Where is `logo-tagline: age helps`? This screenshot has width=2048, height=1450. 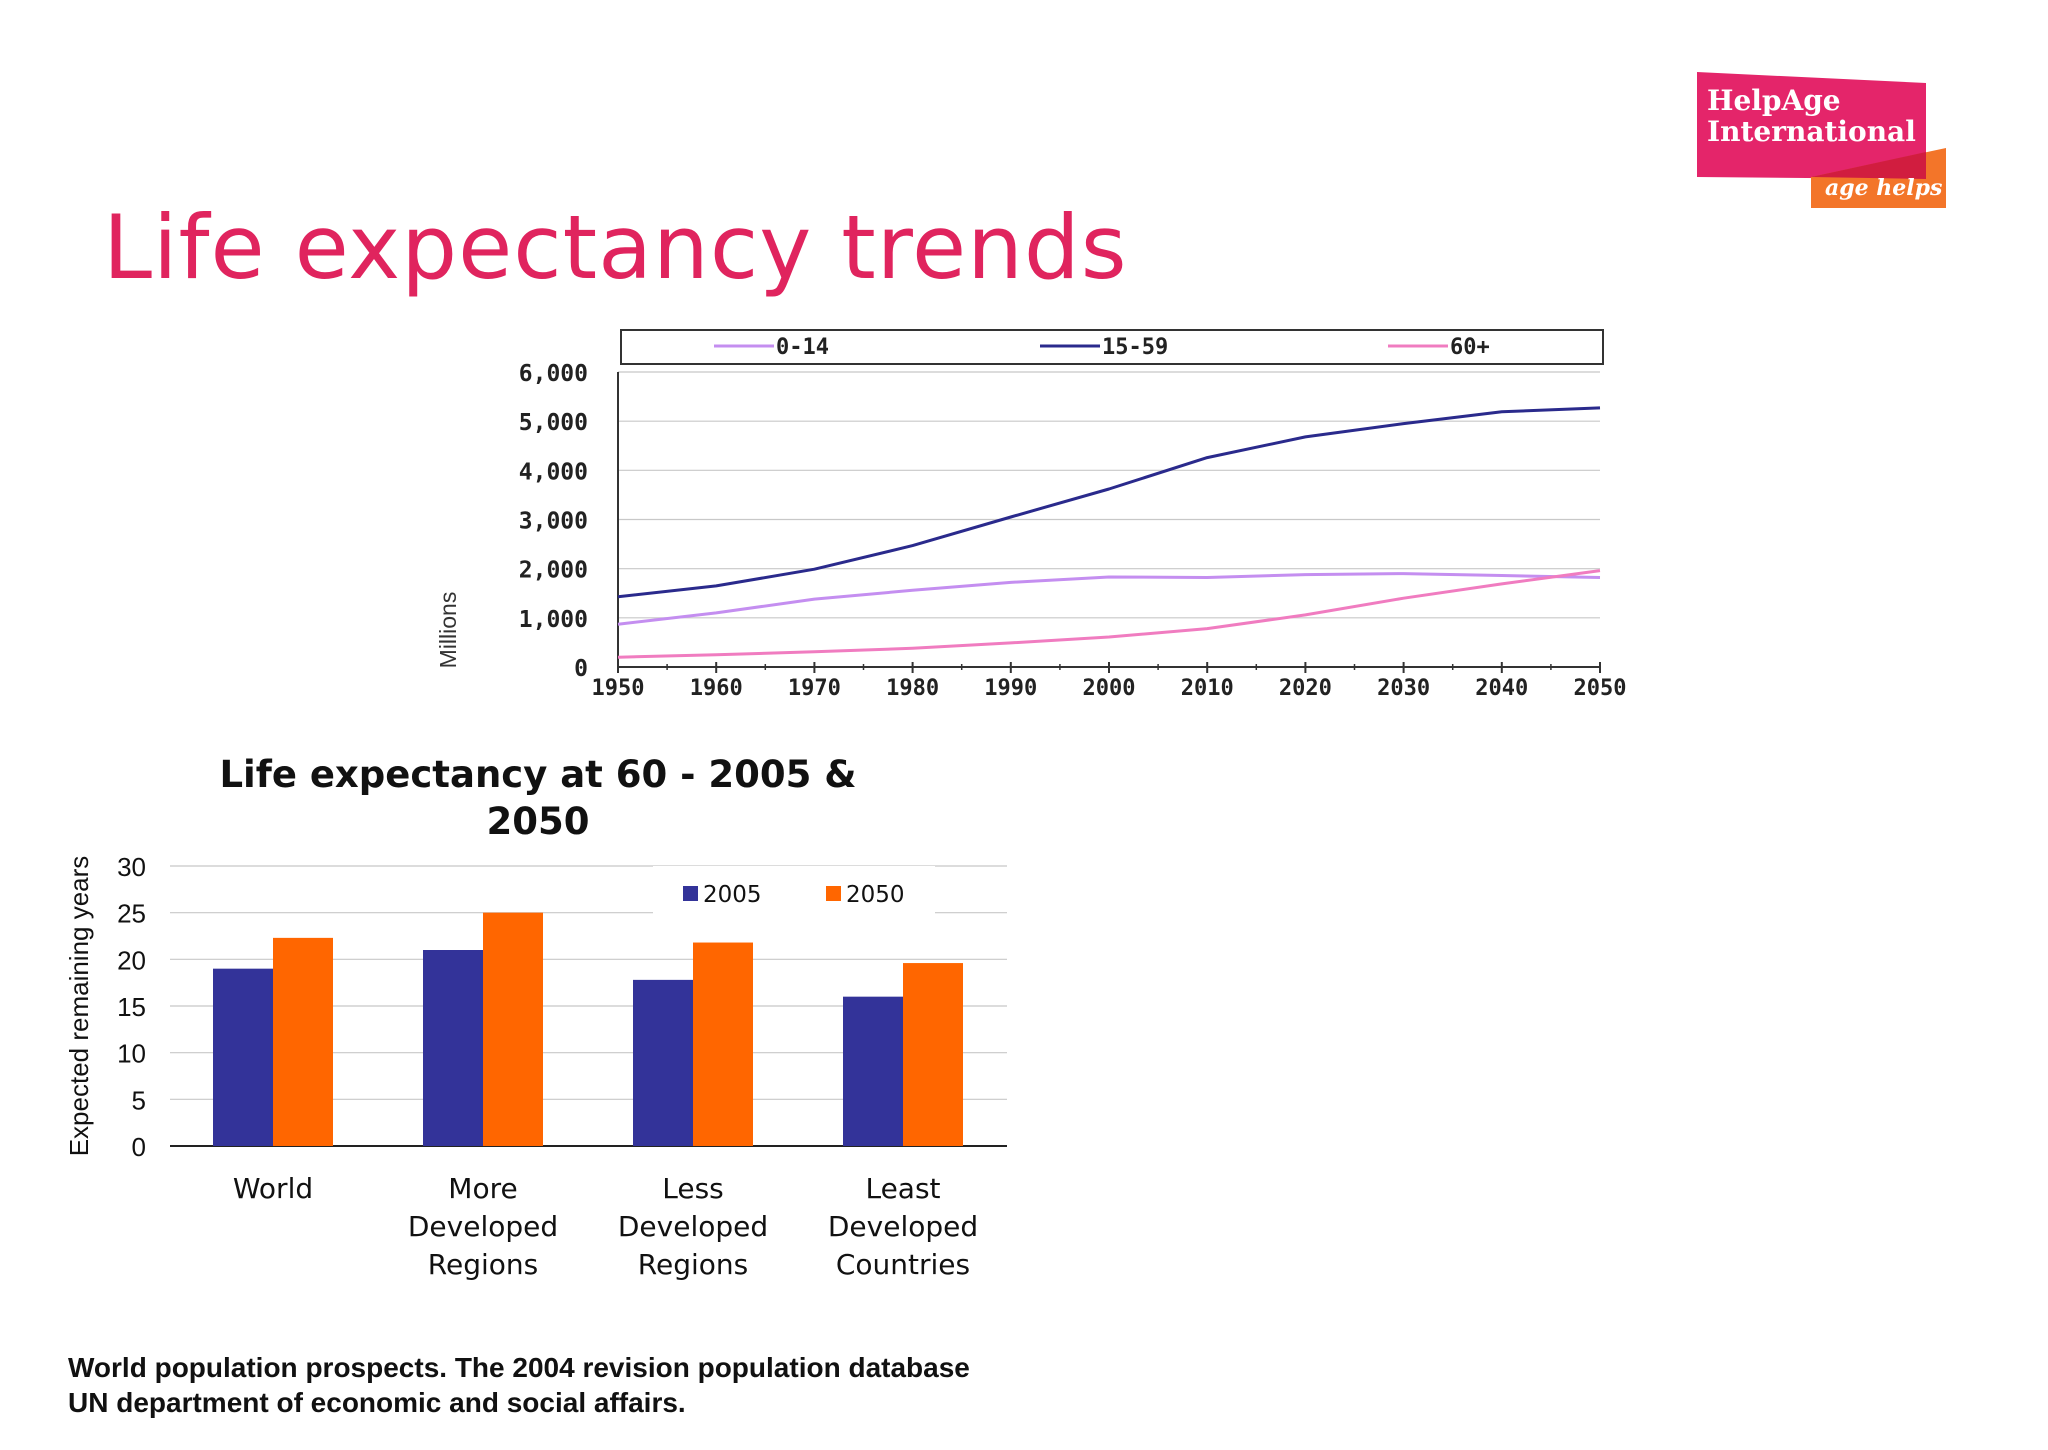 logo-tagline: age helps is located at coordinates (1883, 188).